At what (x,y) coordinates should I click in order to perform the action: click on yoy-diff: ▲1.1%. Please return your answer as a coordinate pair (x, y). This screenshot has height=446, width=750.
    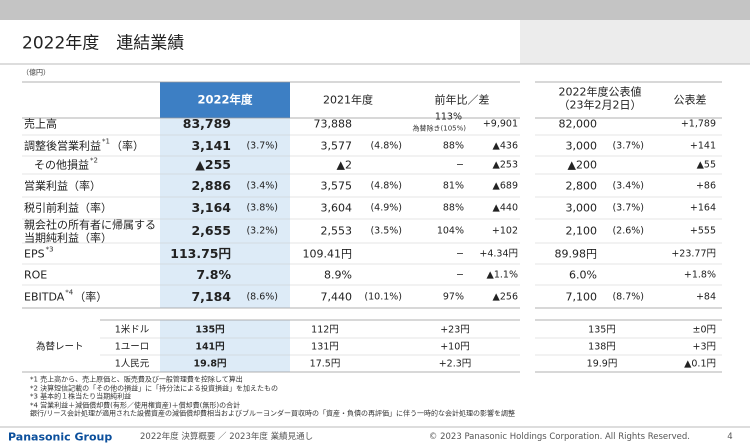
    Looking at the image, I should click on (502, 275).